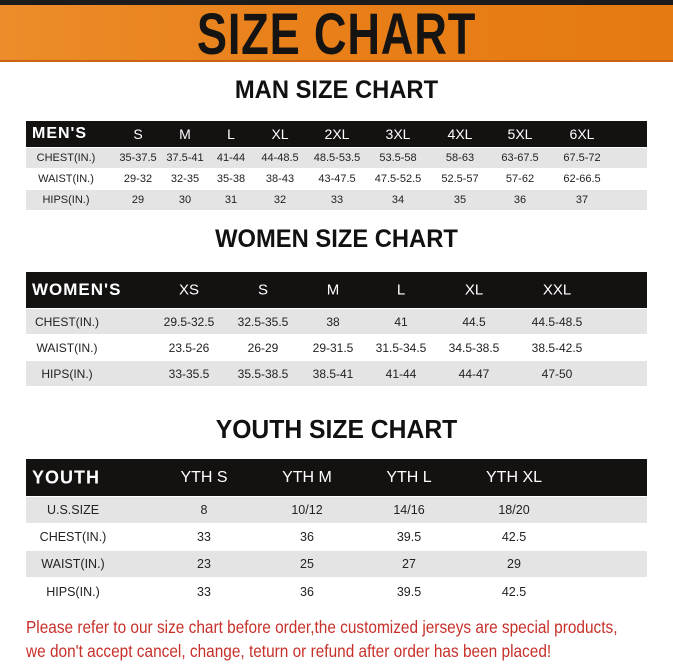 Image resolution: width=673 pixels, height=669 pixels. Describe the element at coordinates (307, 510) in the screenshot. I see `measurement-value: 10/12` at that location.